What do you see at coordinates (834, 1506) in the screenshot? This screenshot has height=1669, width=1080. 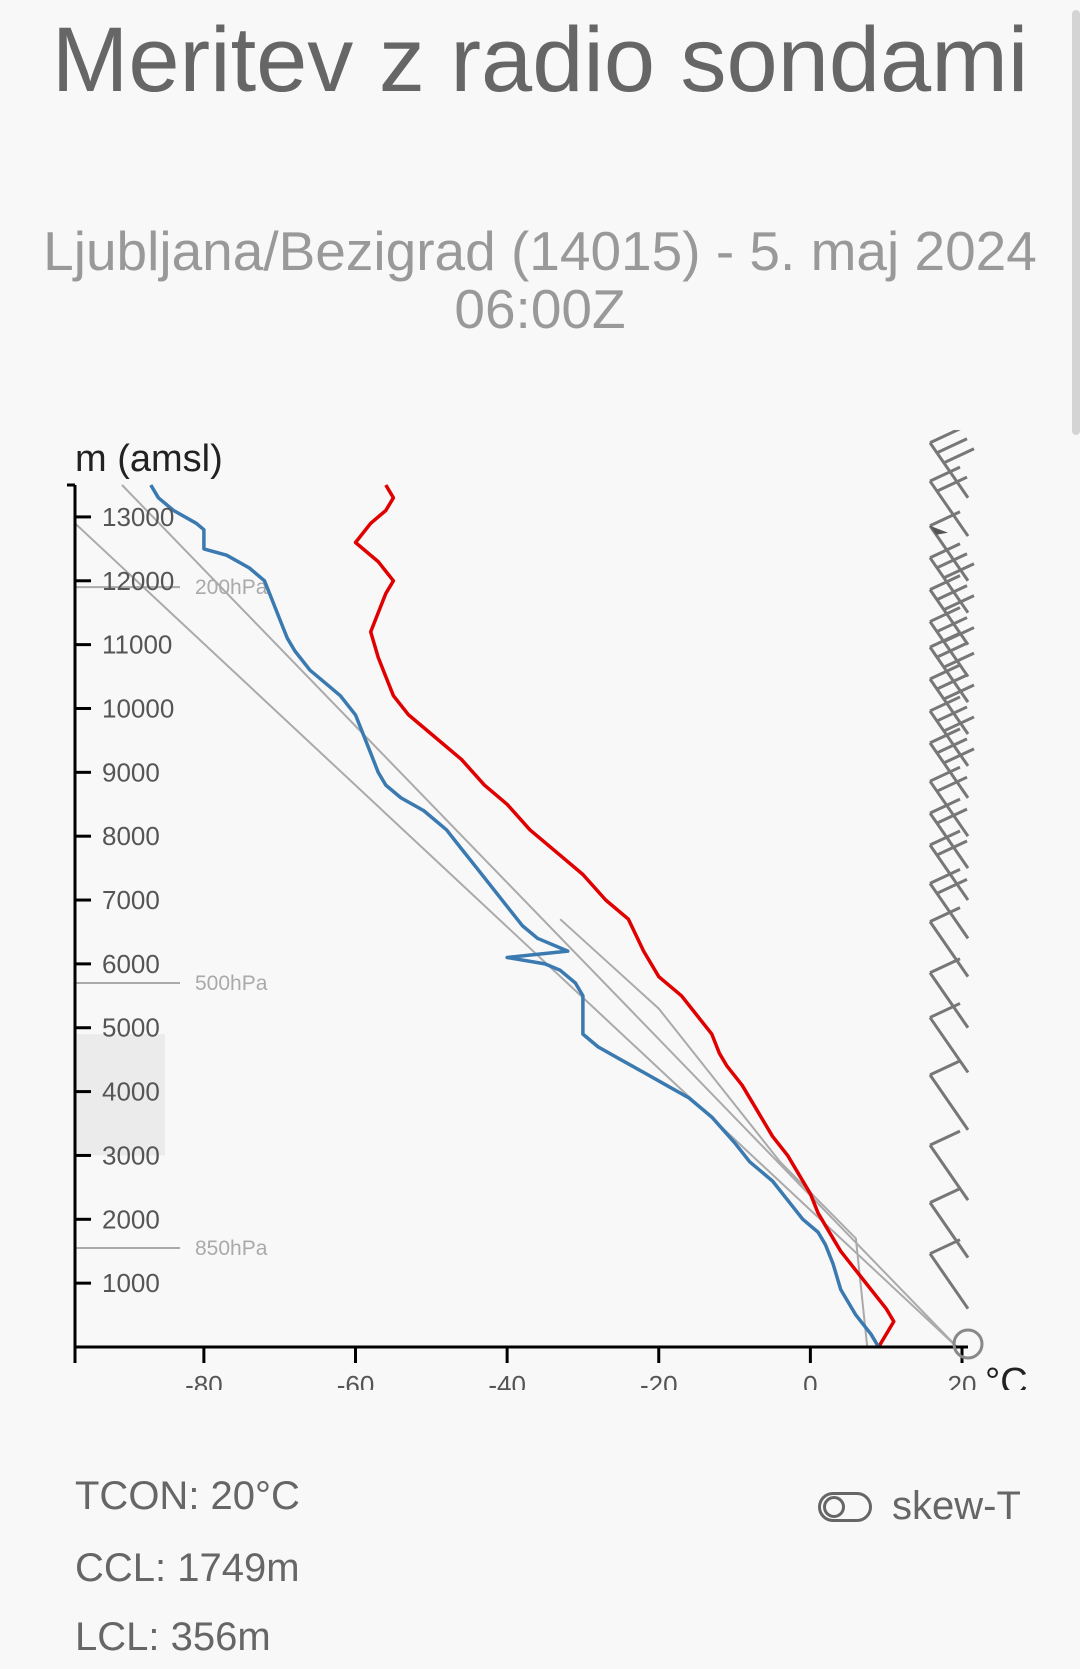 I see `toggle-knob` at bounding box center [834, 1506].